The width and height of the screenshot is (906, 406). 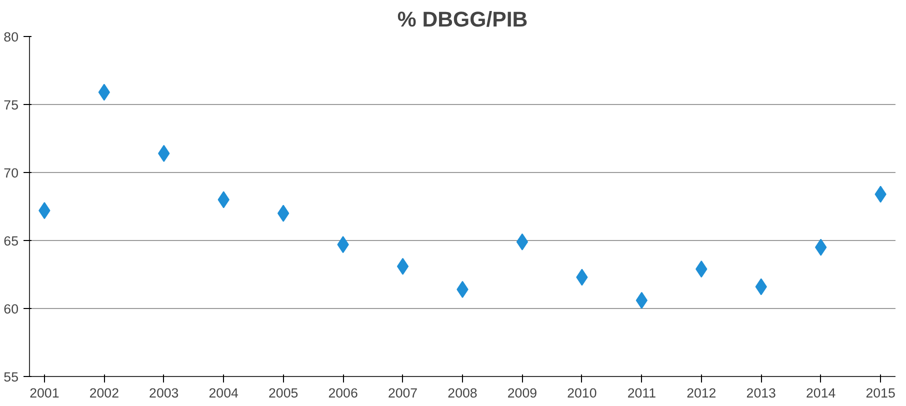 I want to click on y-tick-label: 70, so click(x=11, y=173).